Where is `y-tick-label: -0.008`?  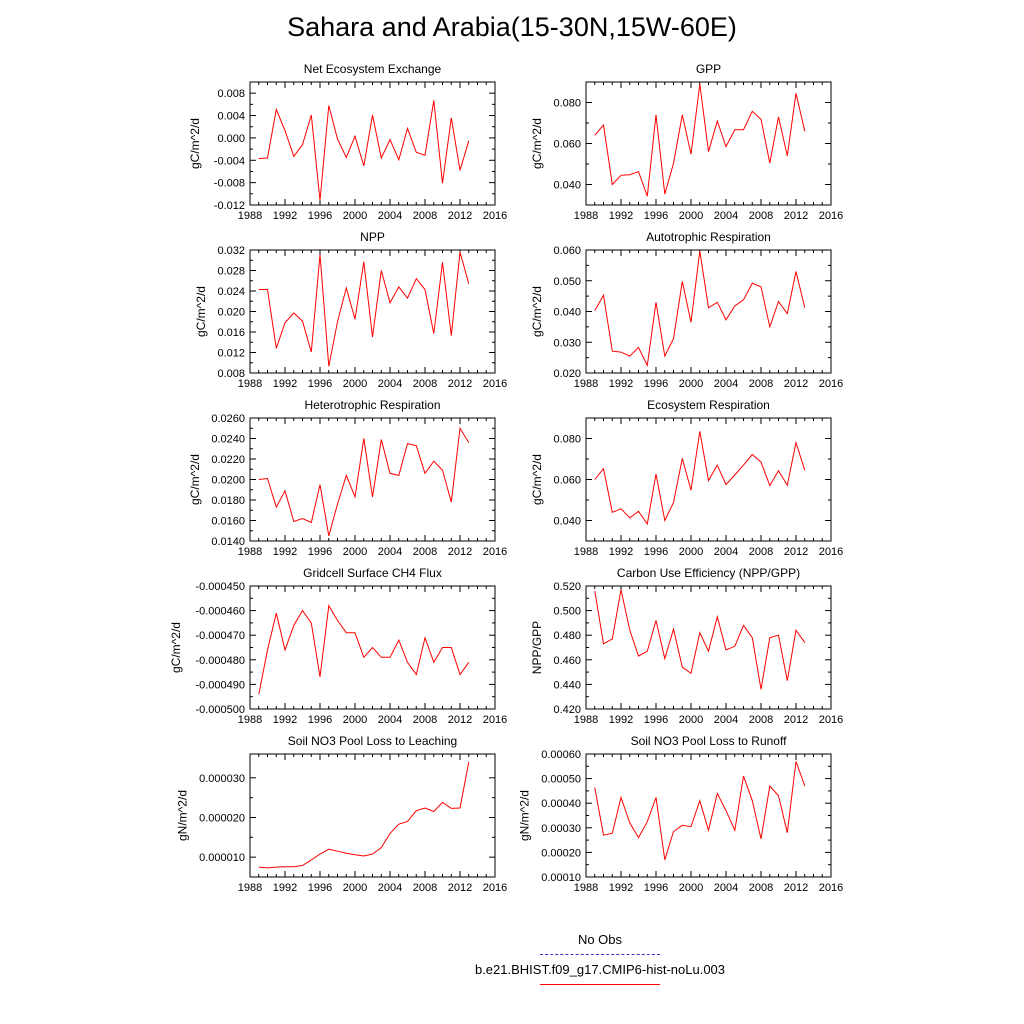
y-tick-label: -0.008 is located at coordinates (229, 184).